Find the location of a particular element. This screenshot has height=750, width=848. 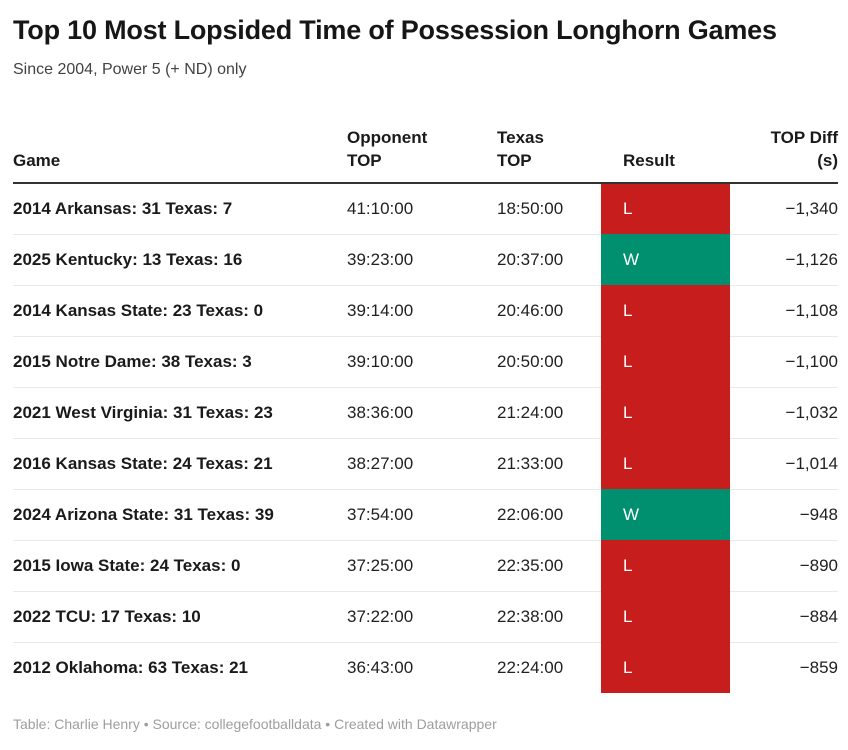

texas-top-cell: 21:33:00 is located at coordinates (549, 463).